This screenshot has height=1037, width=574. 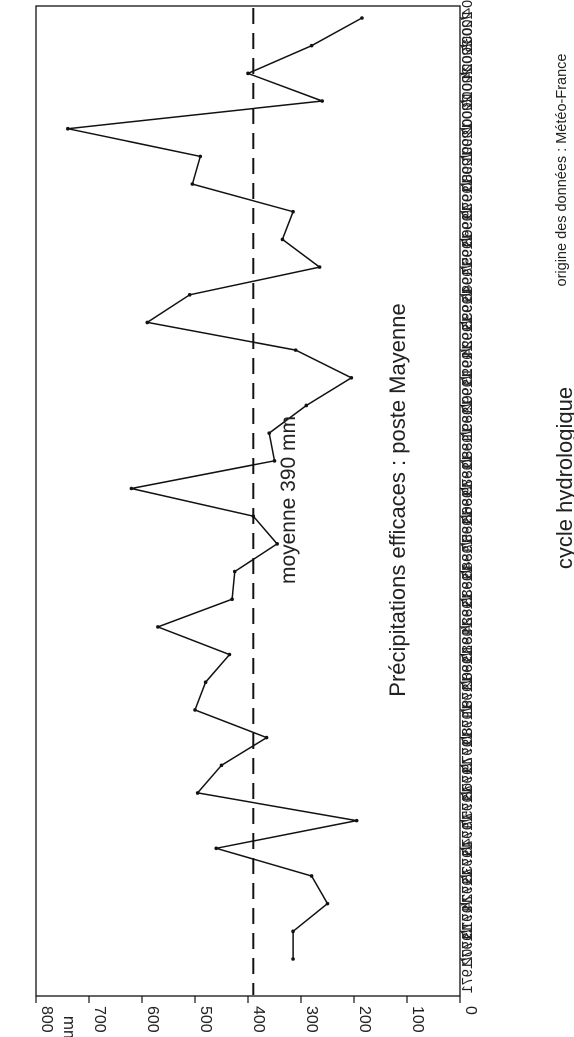 I want to click on x-tick-label: 1977/1978, so click(x=468, y=765).